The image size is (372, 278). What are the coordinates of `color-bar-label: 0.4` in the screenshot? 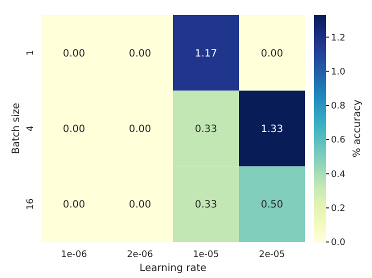 It's located at (338, 175).